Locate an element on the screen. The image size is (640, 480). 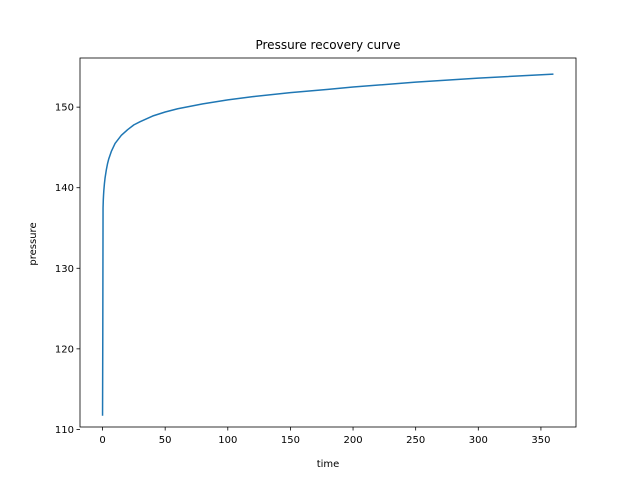
x-tick-label: 250 is located at coordinates (415, 440).